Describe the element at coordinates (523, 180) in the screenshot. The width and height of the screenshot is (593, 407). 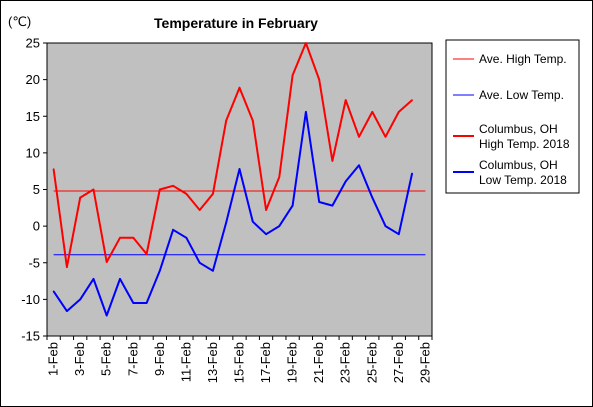
I see `legend-label-4-line2: Low Temp. 2018` at that location.